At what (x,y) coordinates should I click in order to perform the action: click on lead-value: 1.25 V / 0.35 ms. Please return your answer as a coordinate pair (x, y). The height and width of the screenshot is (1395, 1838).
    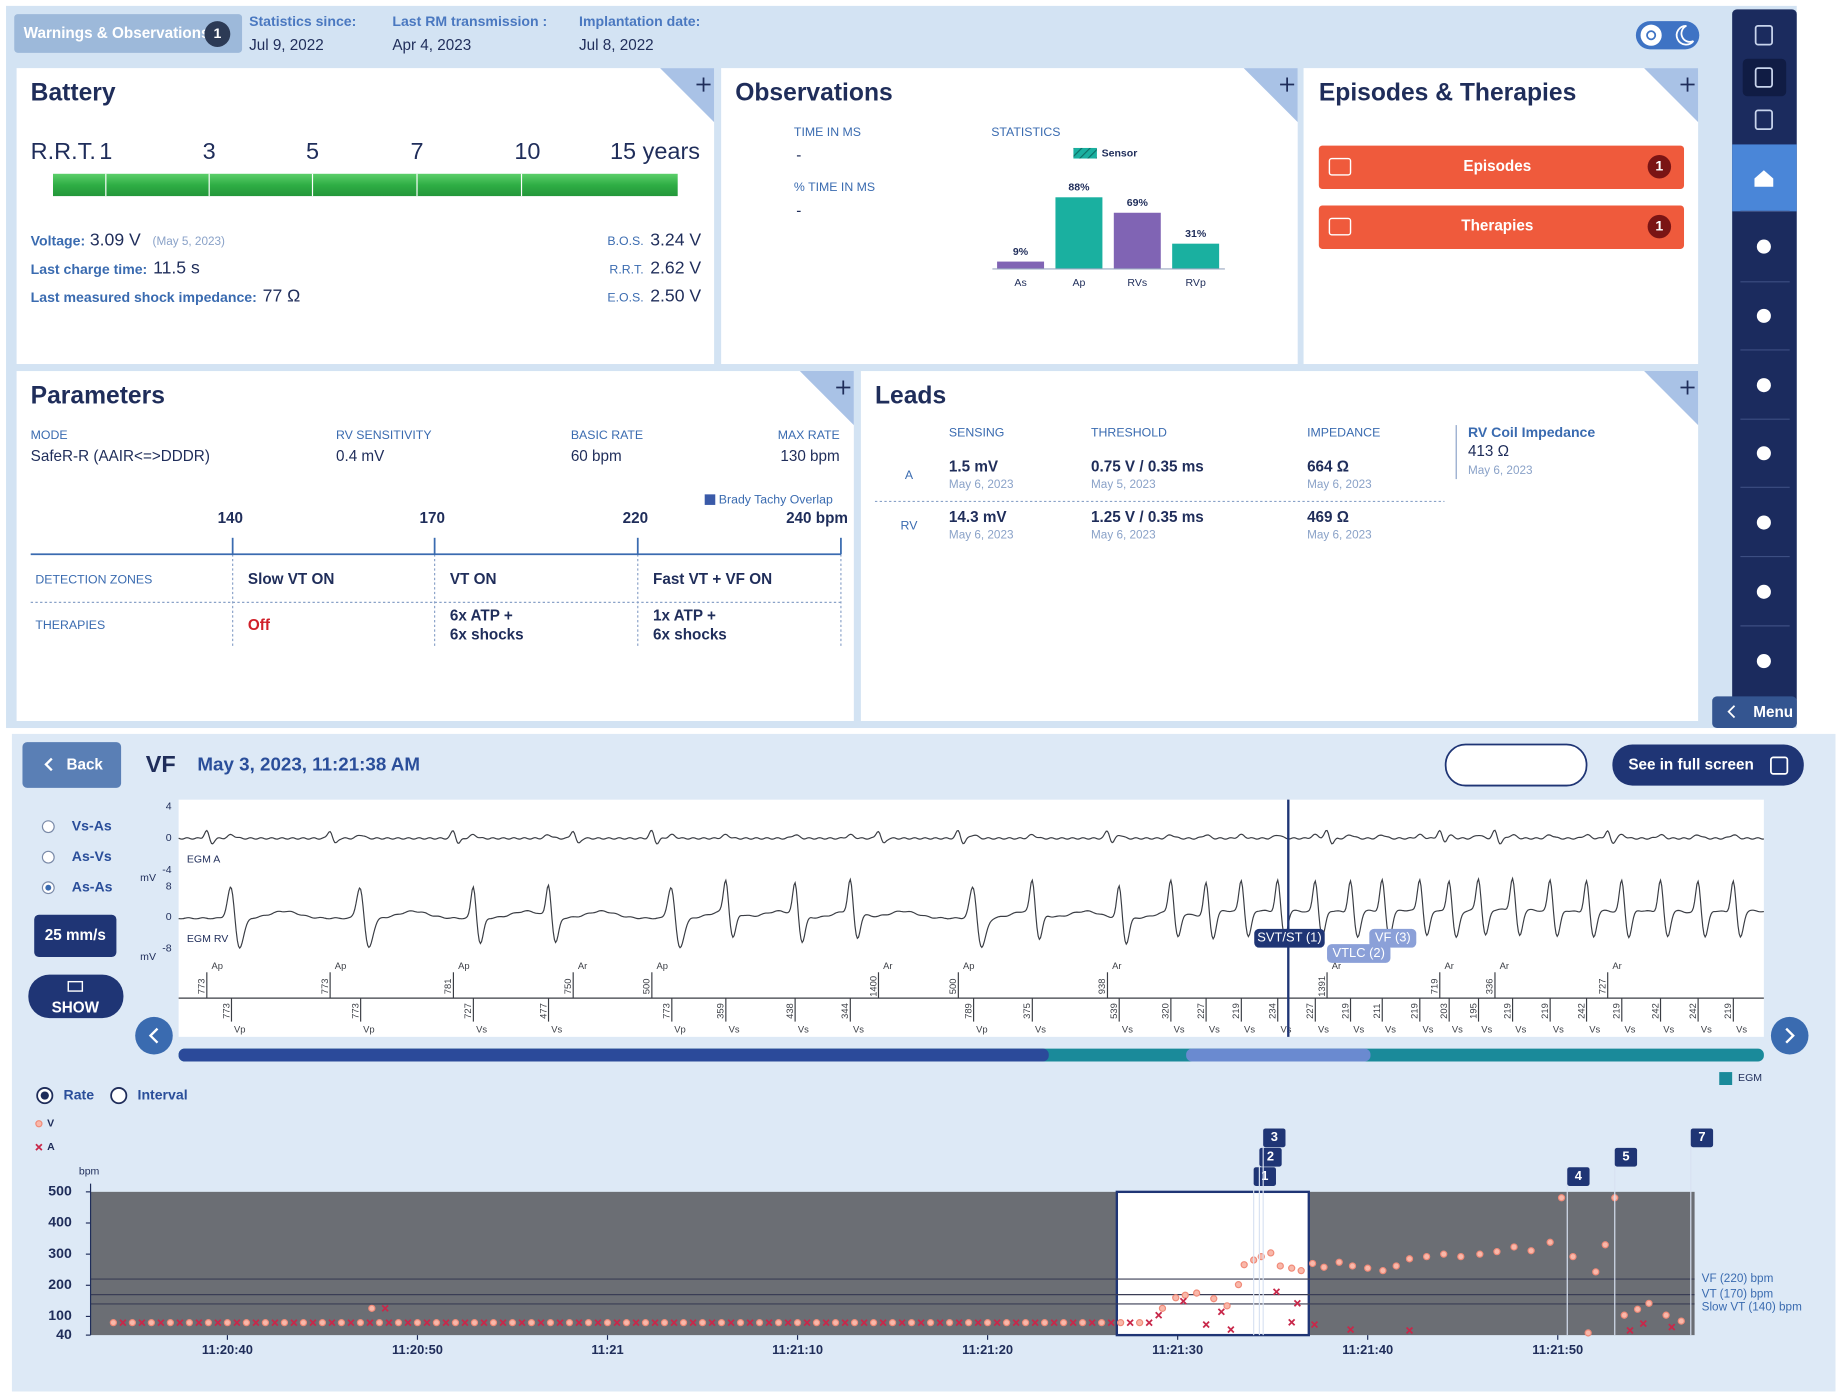
    Looking at the image, I should click on (1147, 517).